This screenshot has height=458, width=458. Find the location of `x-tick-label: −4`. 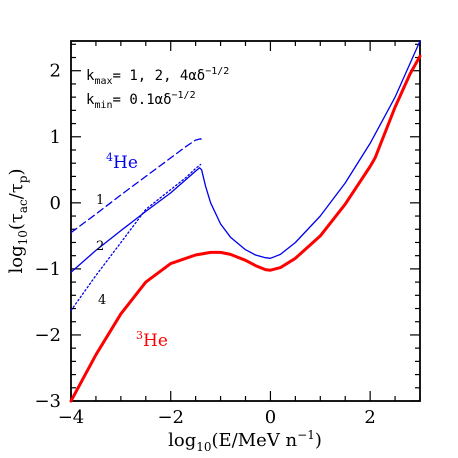

x-tick-label: −4 is located at coordinates (71, 417).